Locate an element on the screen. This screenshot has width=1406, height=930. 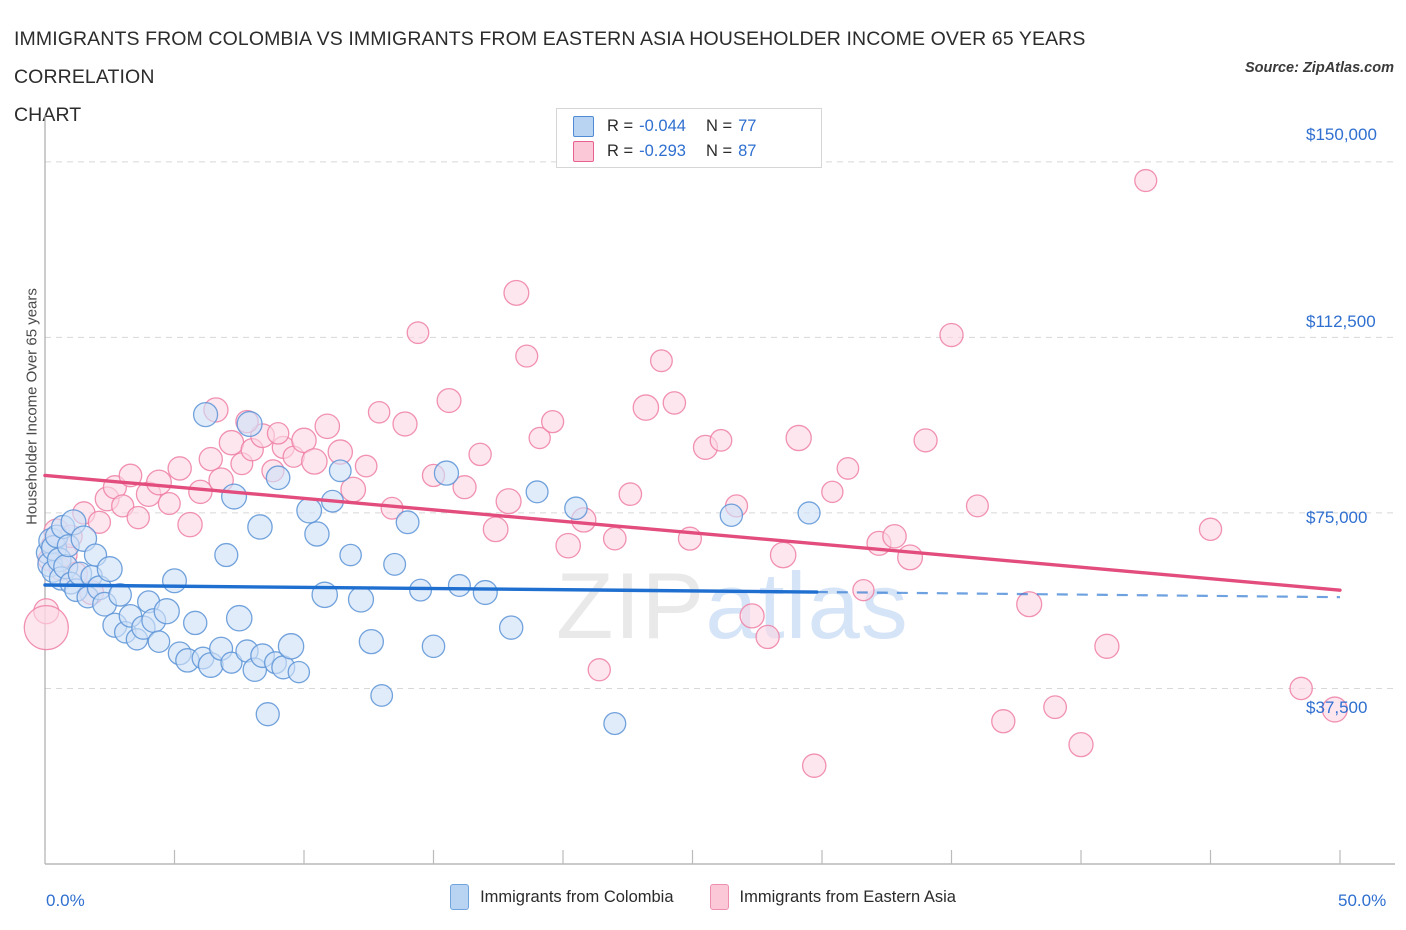
x-axis-max-label: 50.0% is located at coordinates (1362, 900).